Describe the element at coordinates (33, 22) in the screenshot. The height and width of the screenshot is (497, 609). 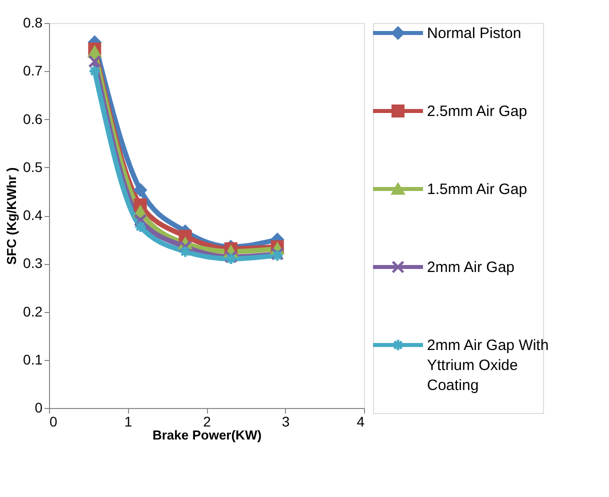
I see `y-tick-label: 0.8` at that location.